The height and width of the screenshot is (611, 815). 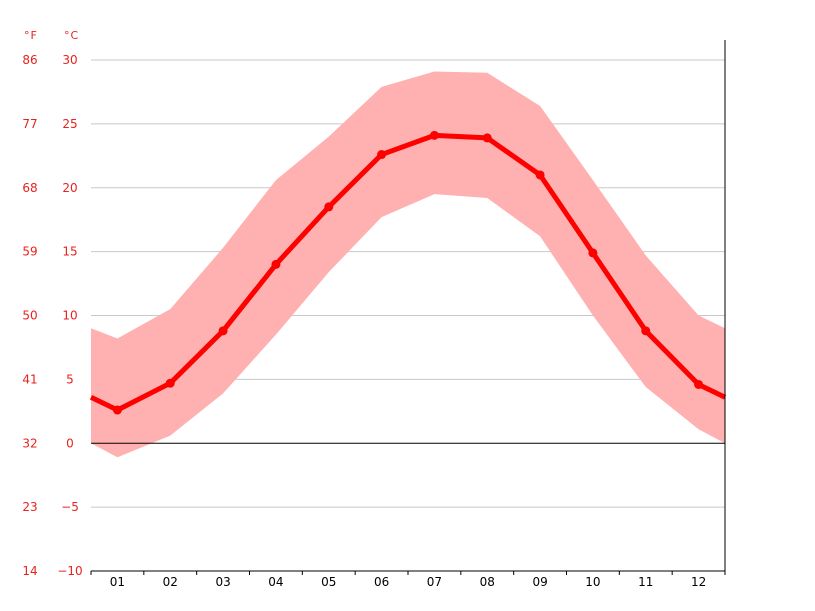 I want to click on x-tick-label: 01, so click(x=117, y=582).